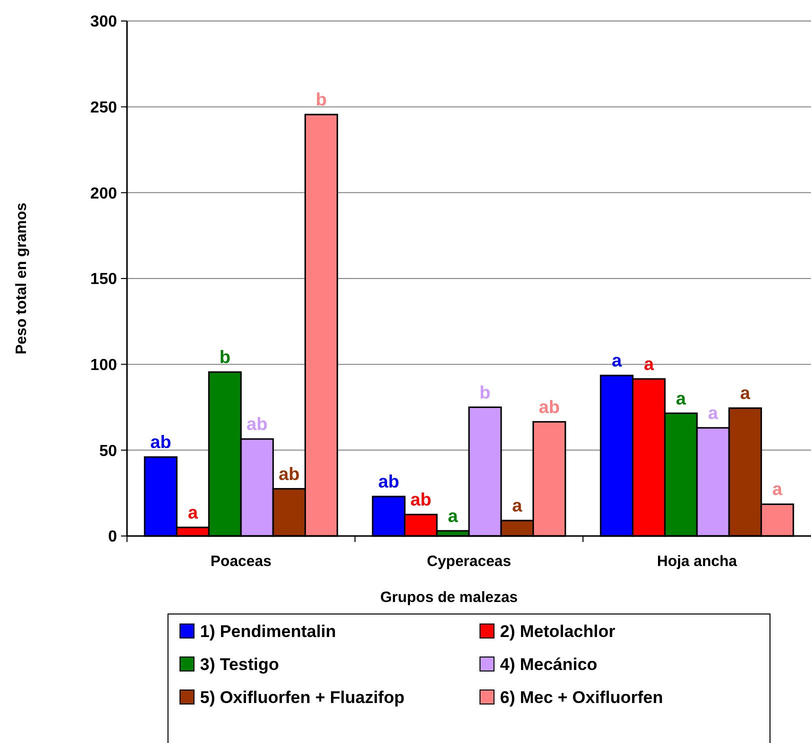 The image size is (811, 743). What do you see at coordinates (108, 451) in the screenshot?
I see `y-tick-label: 50` at bounding box center [108, 451].